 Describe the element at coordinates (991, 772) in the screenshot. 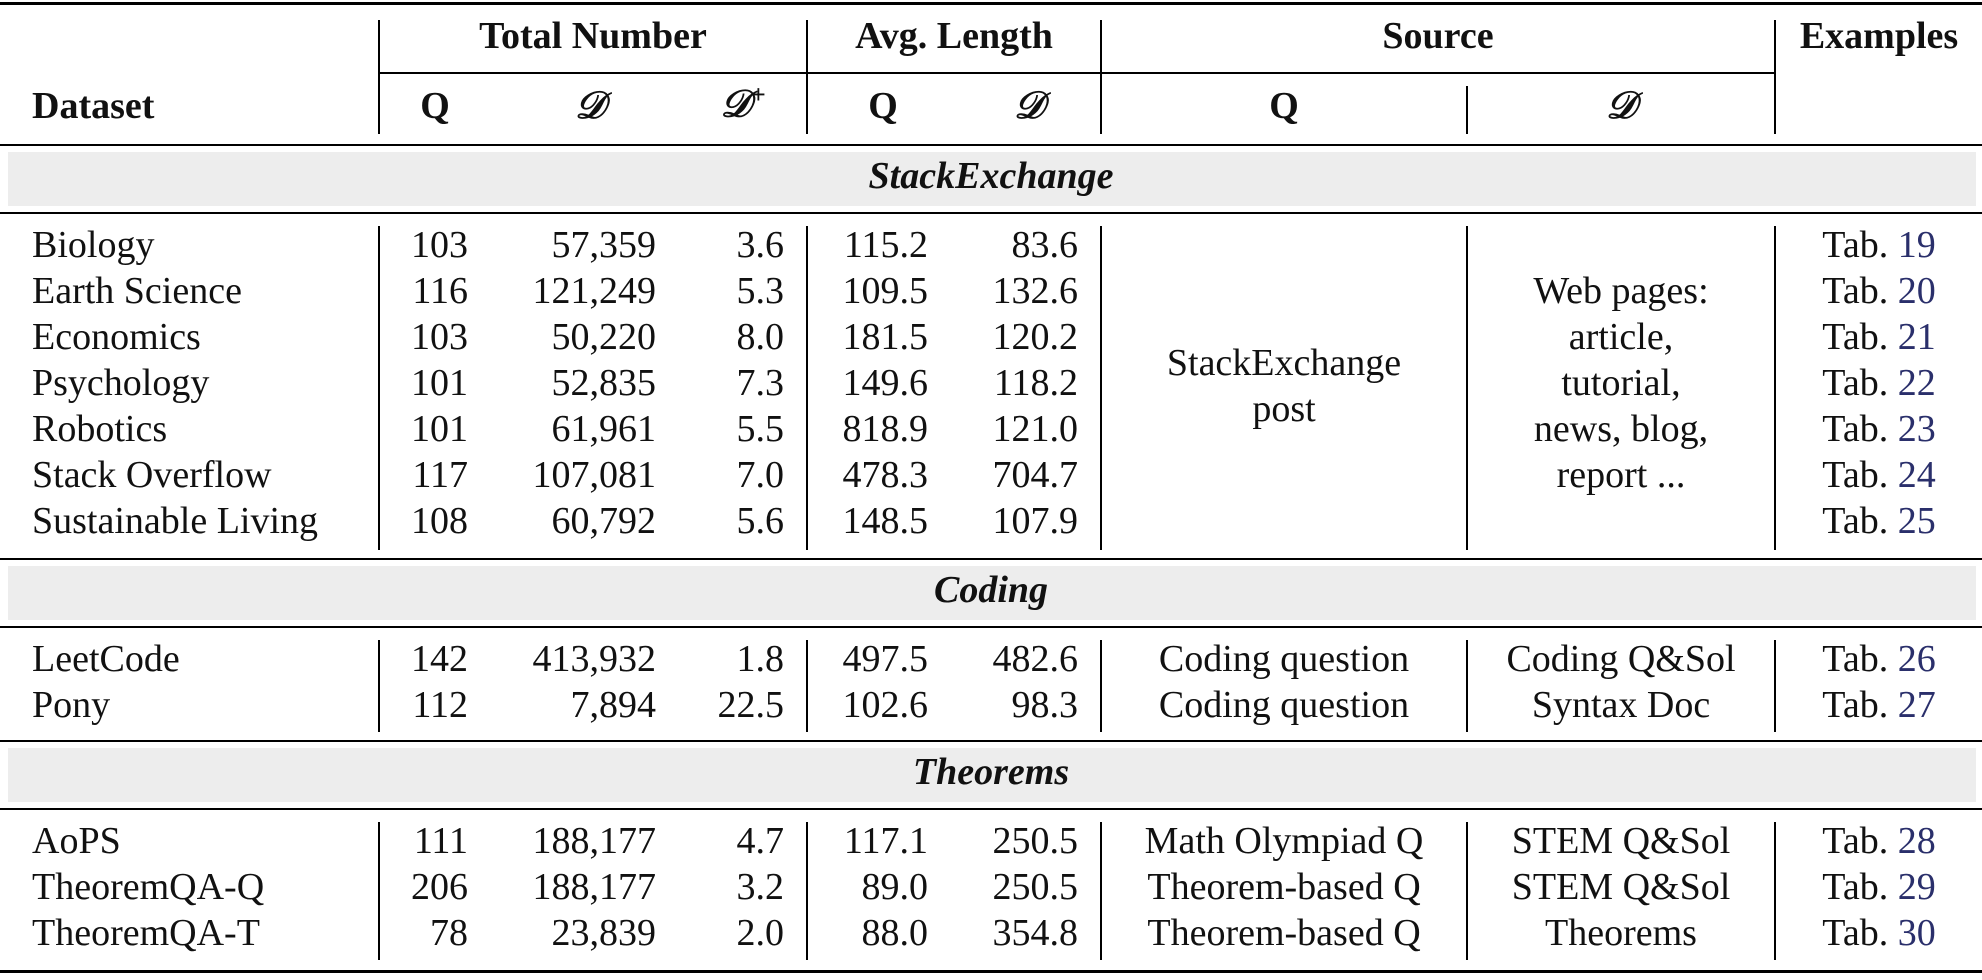

I see `section-title-theorems: Theorems` at that location.